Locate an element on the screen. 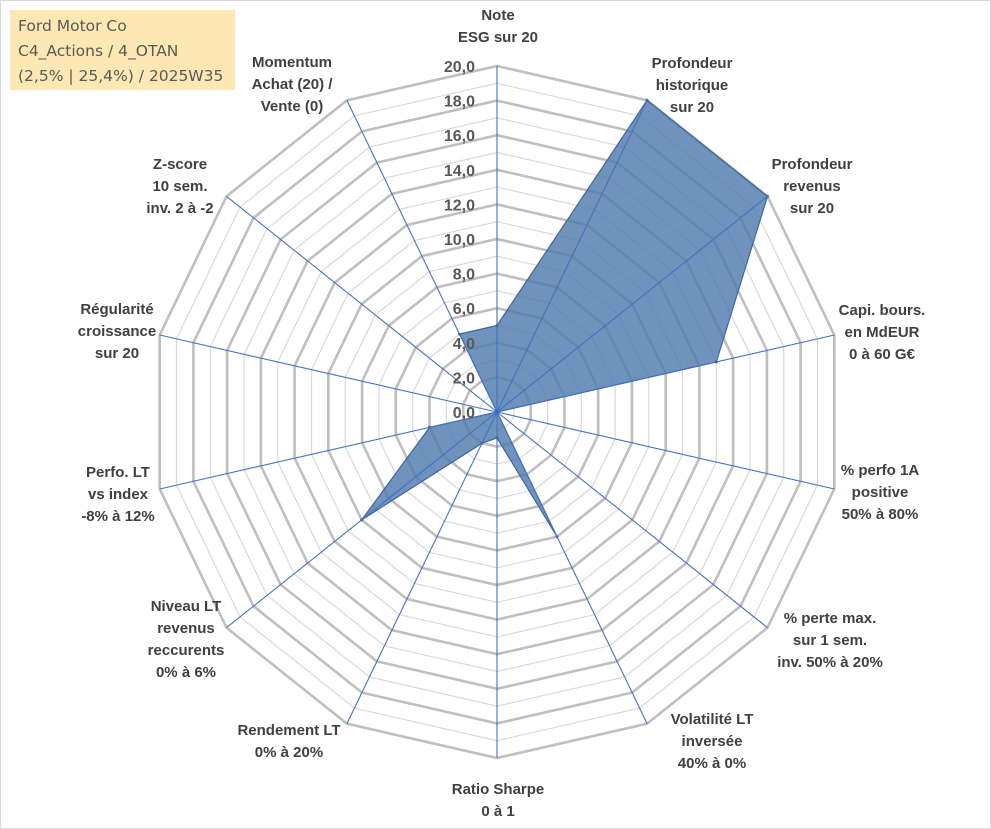 The height and width of the screenshot is (829, 991). tick-label: 20,0 is located at coordinates (459, 67).